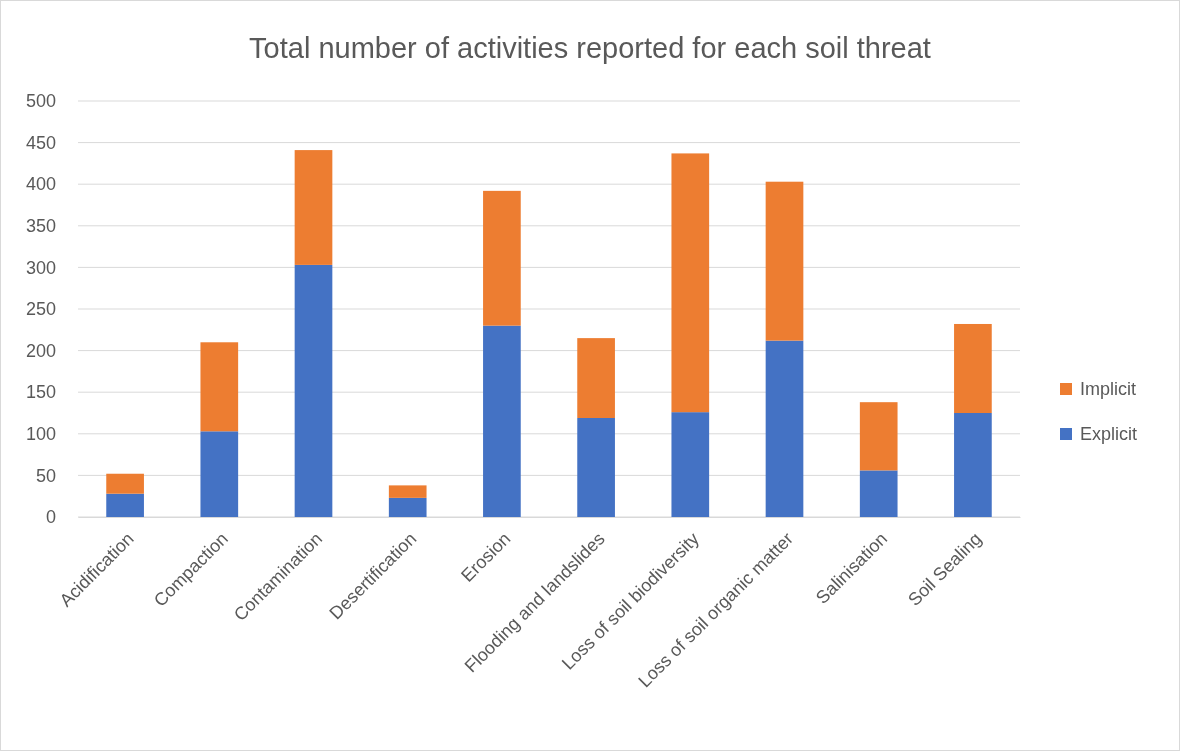 The width and height of the screenshot is (1180, 751). Describe the element at coordinates (1108, 389) in the screenshot. I see `legend-label: Implicit` at that location.